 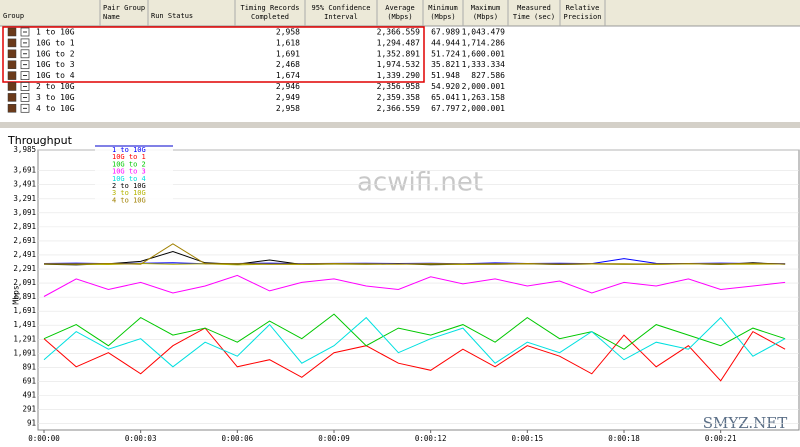 What do you see at coordinates (484, 32) in the screenshot?
I see `table-cell: 1,043.479` at bounding box center [484, 32].